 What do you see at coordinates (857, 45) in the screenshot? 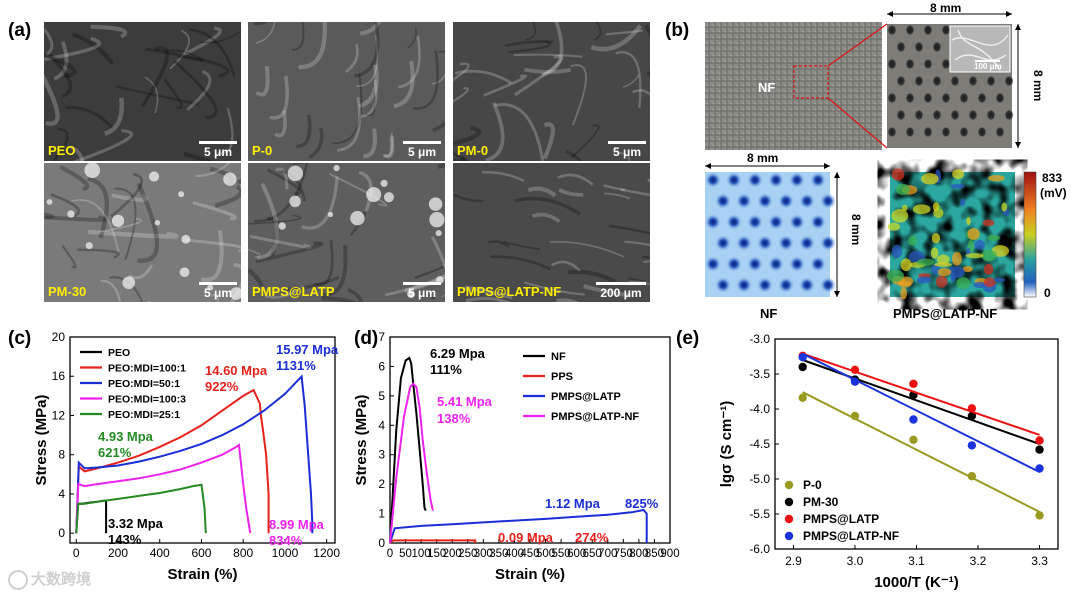
I see `zoom-line-top` at bounding box center [857, 45].